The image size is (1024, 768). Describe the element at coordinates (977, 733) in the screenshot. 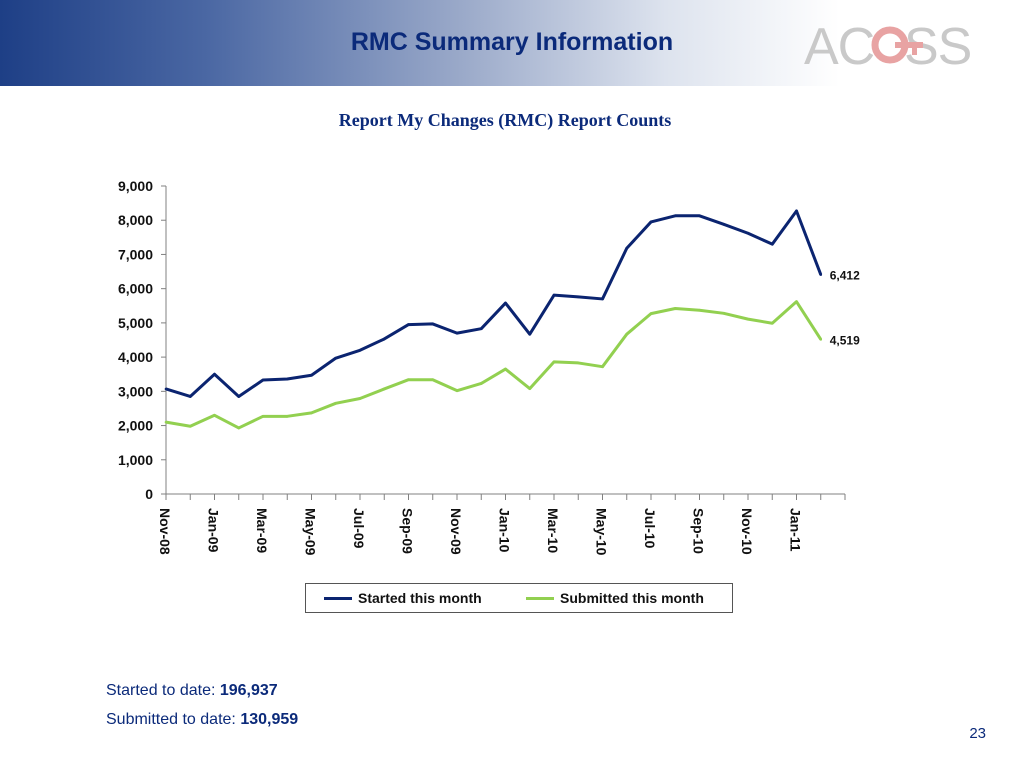

I see `page-number: 23` at that location.